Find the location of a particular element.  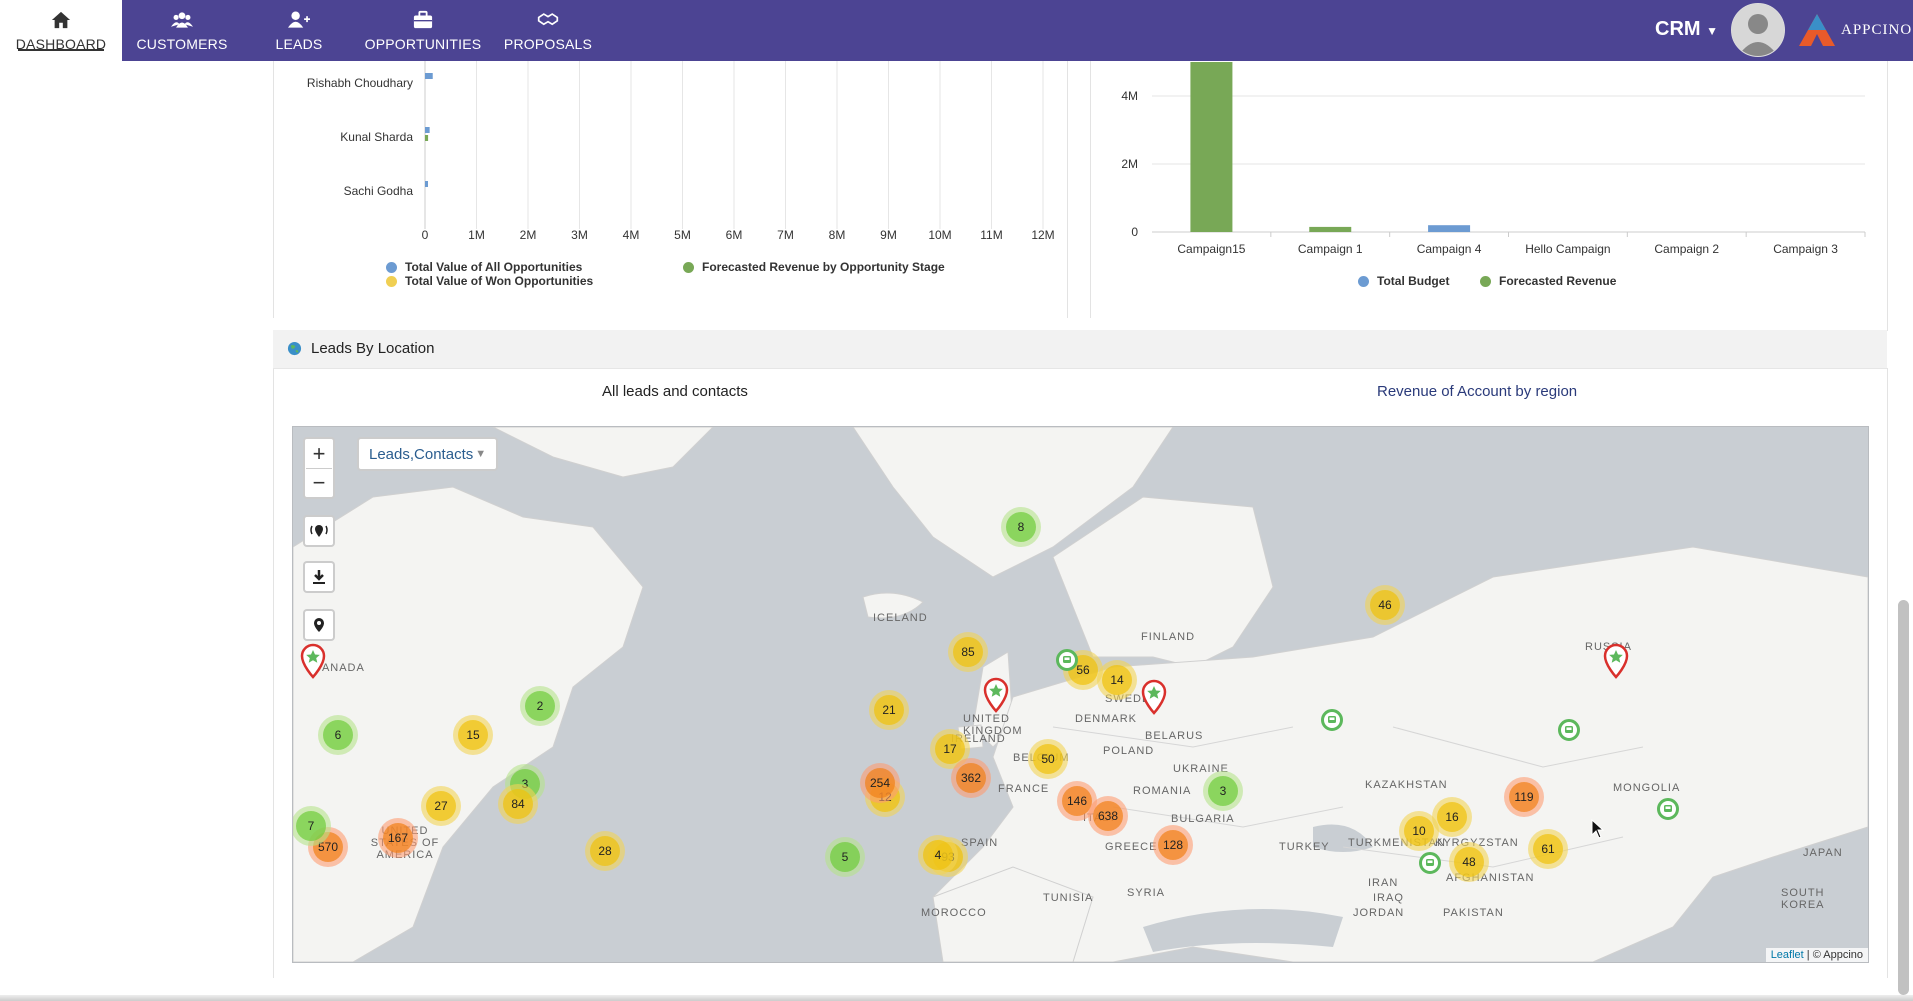

cluster-count: 2 is located at coordinates (540, 706).